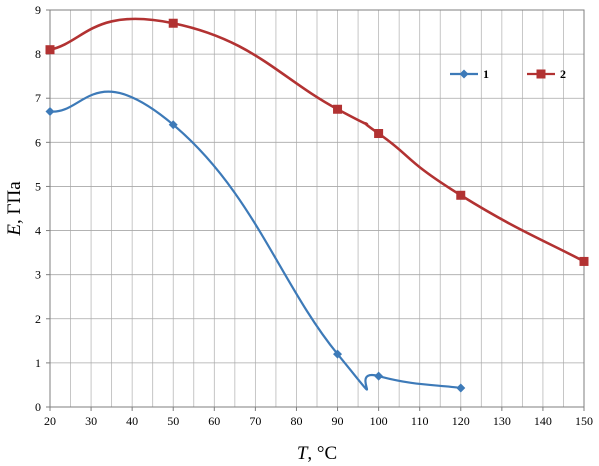  I want to click on y-tick-label: 6, so click(38, 142).